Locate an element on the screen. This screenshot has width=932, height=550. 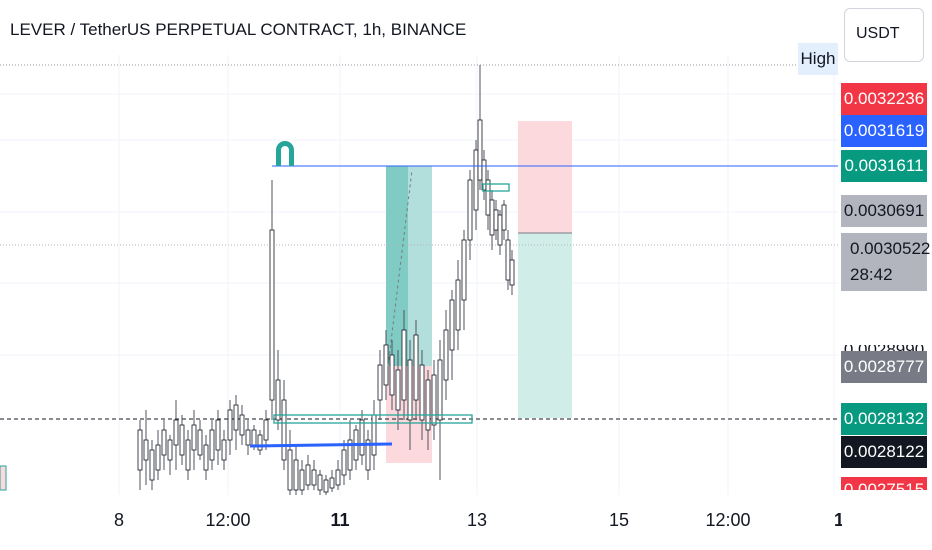
price-tag-value: 0.0027515 is located at coordinates (884, 485).